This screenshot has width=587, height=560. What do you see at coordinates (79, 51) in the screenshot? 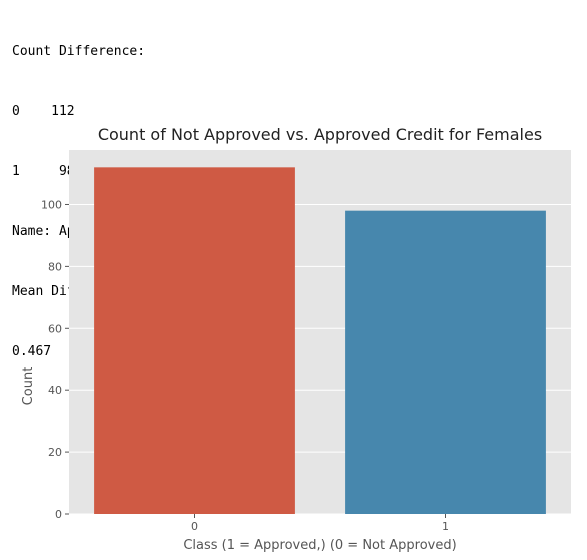
I see `output-line: Count Difference:` at bounding box center [79, 51].